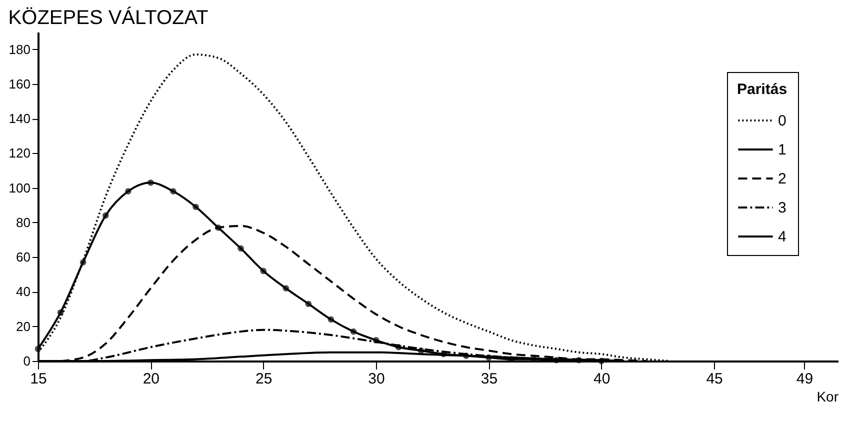 The height and width of the screenshot is (428, 864). Describe the element at coordinates (782, 237) in the screenshot. I see `legend-label: 4` at that location.